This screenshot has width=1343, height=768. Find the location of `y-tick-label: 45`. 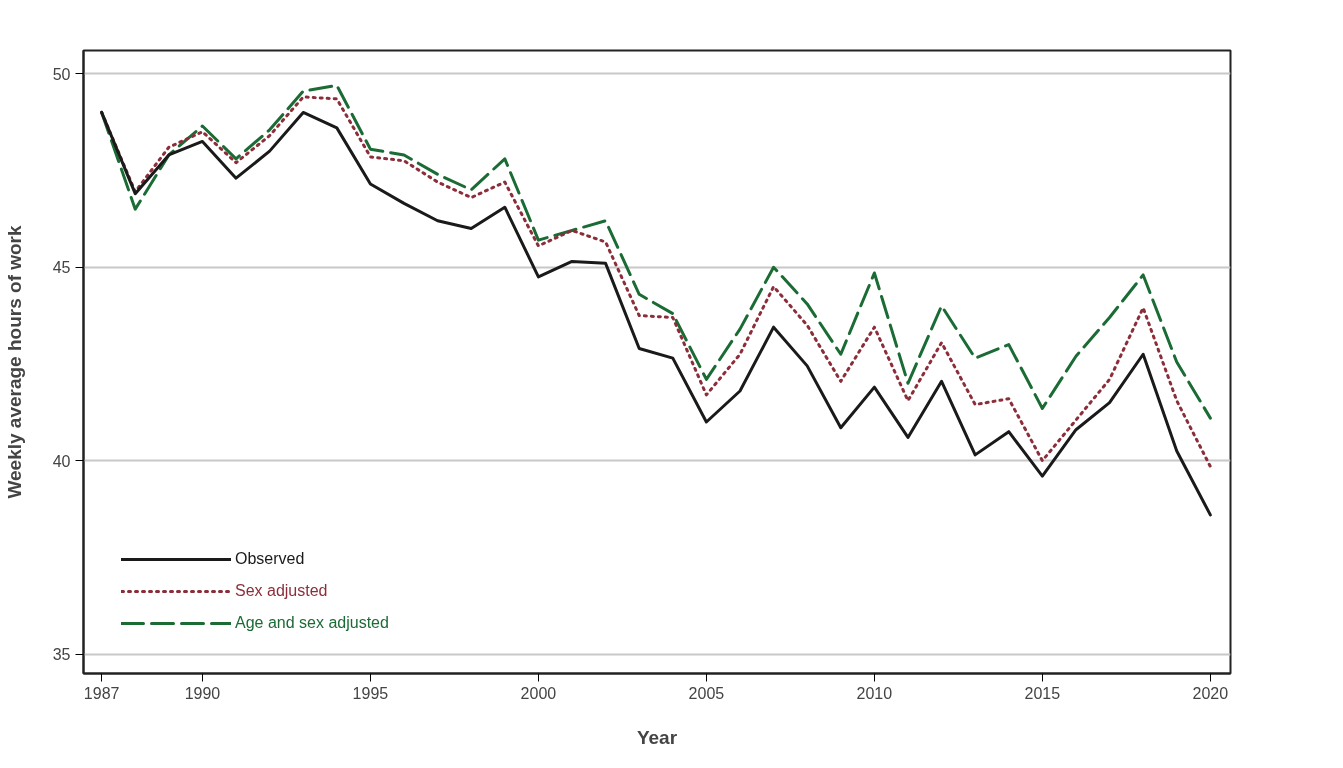

y-tick-label: 45 is located at coordinates (61, 268).